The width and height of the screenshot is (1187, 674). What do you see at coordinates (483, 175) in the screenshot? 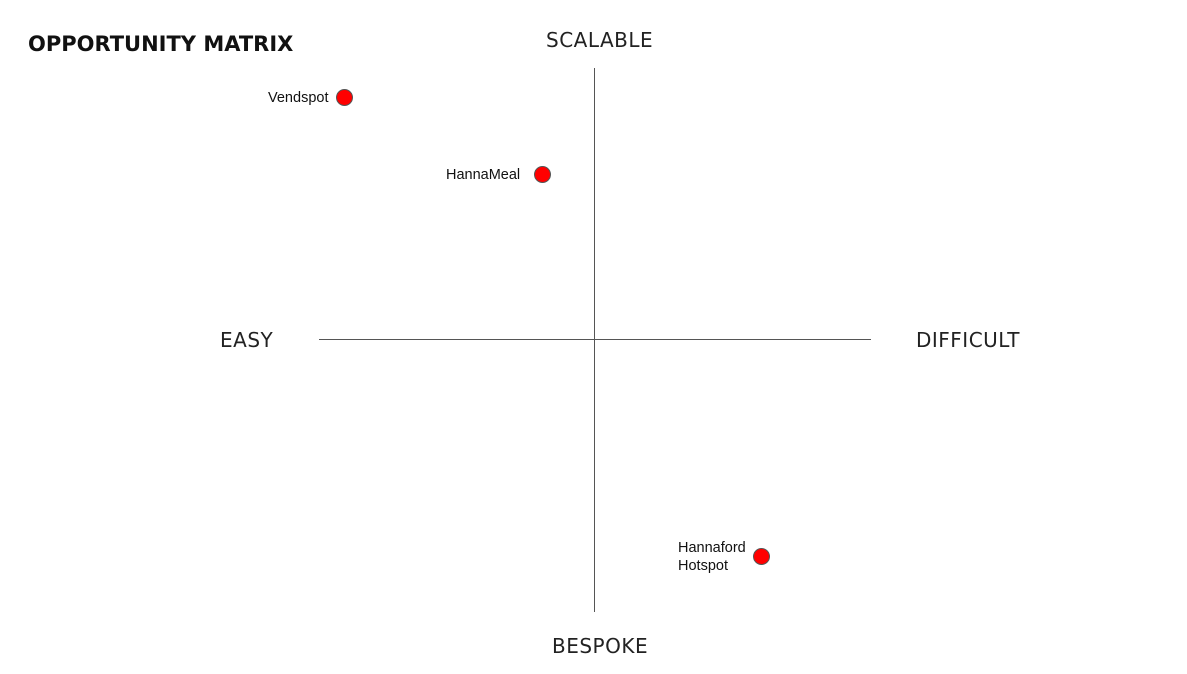
I see `point-label-hannameal: HannaMeal` at bounding box center [483, 175].